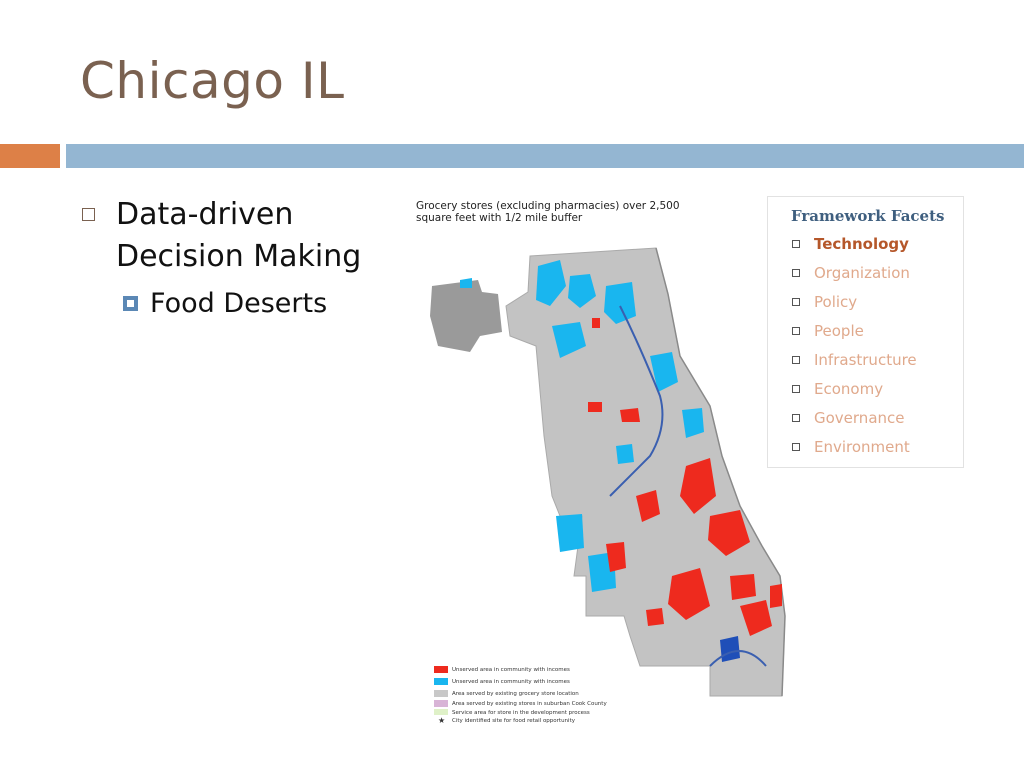  What do you see at coordinates (839, 331) in the screenshot?
I see `facet-label: People` at bounding box center [839, 331].